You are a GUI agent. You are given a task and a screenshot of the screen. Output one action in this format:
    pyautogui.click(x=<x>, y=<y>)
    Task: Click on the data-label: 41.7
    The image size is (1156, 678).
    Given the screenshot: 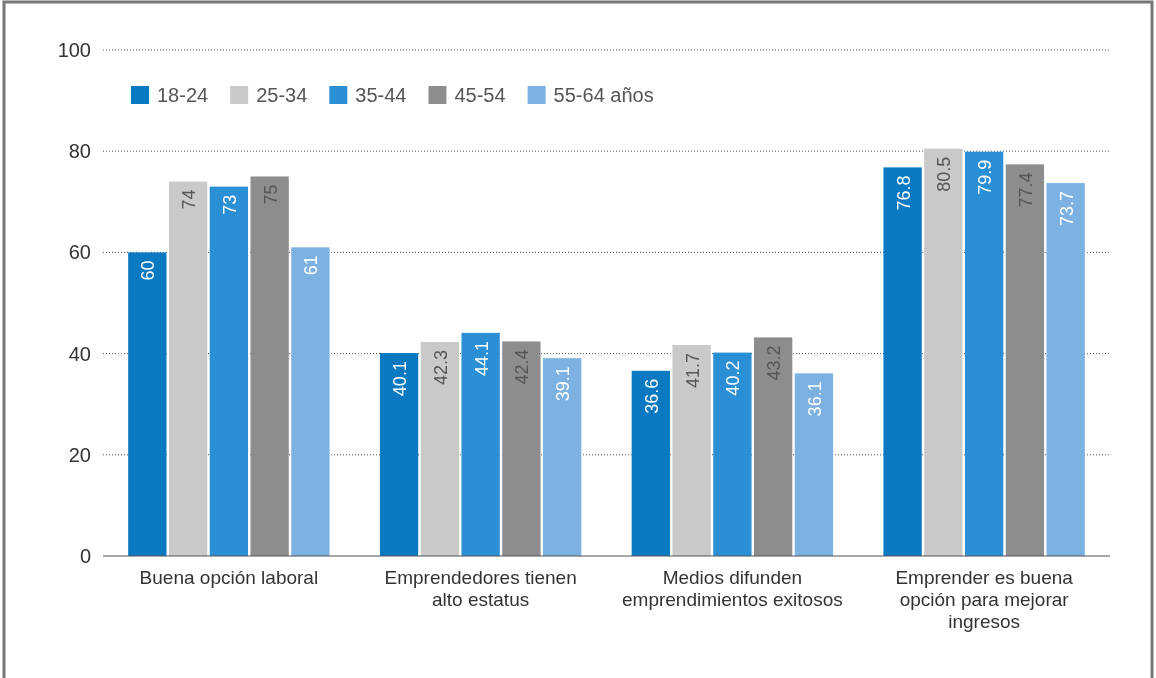 What is the action you would take?
    pyautogui.click(x=692, y=371)
    